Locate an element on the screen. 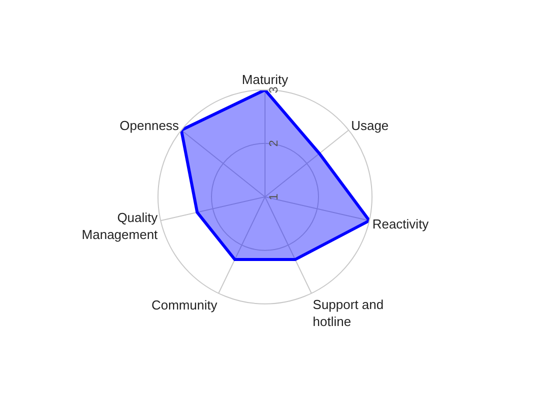 The image size is (548, 414). spoke-label: Maturity is located at coordinates (265, 80).